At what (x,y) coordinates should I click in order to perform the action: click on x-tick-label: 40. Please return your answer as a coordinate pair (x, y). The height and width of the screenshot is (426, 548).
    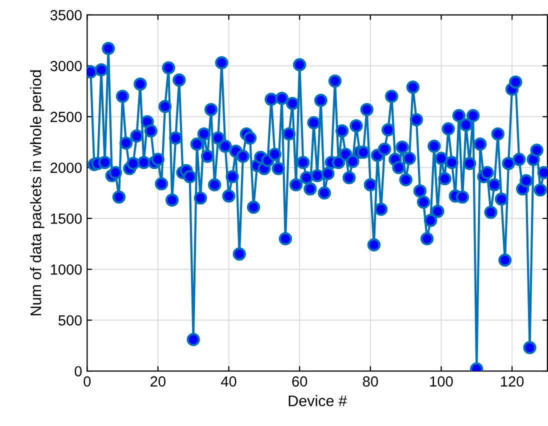
    Looking at the image, I should click on (228, 381).